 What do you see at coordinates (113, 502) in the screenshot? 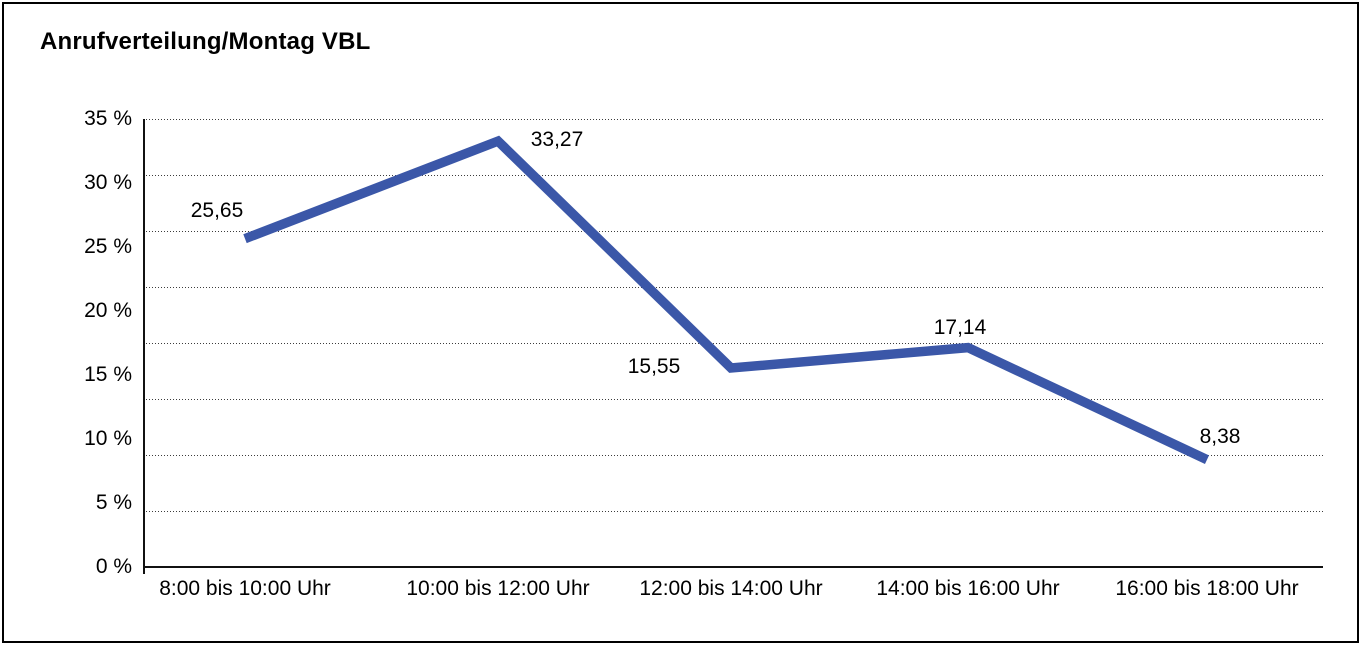
I see `y-tick-label: 5 %` at bounding box center [113, 502].